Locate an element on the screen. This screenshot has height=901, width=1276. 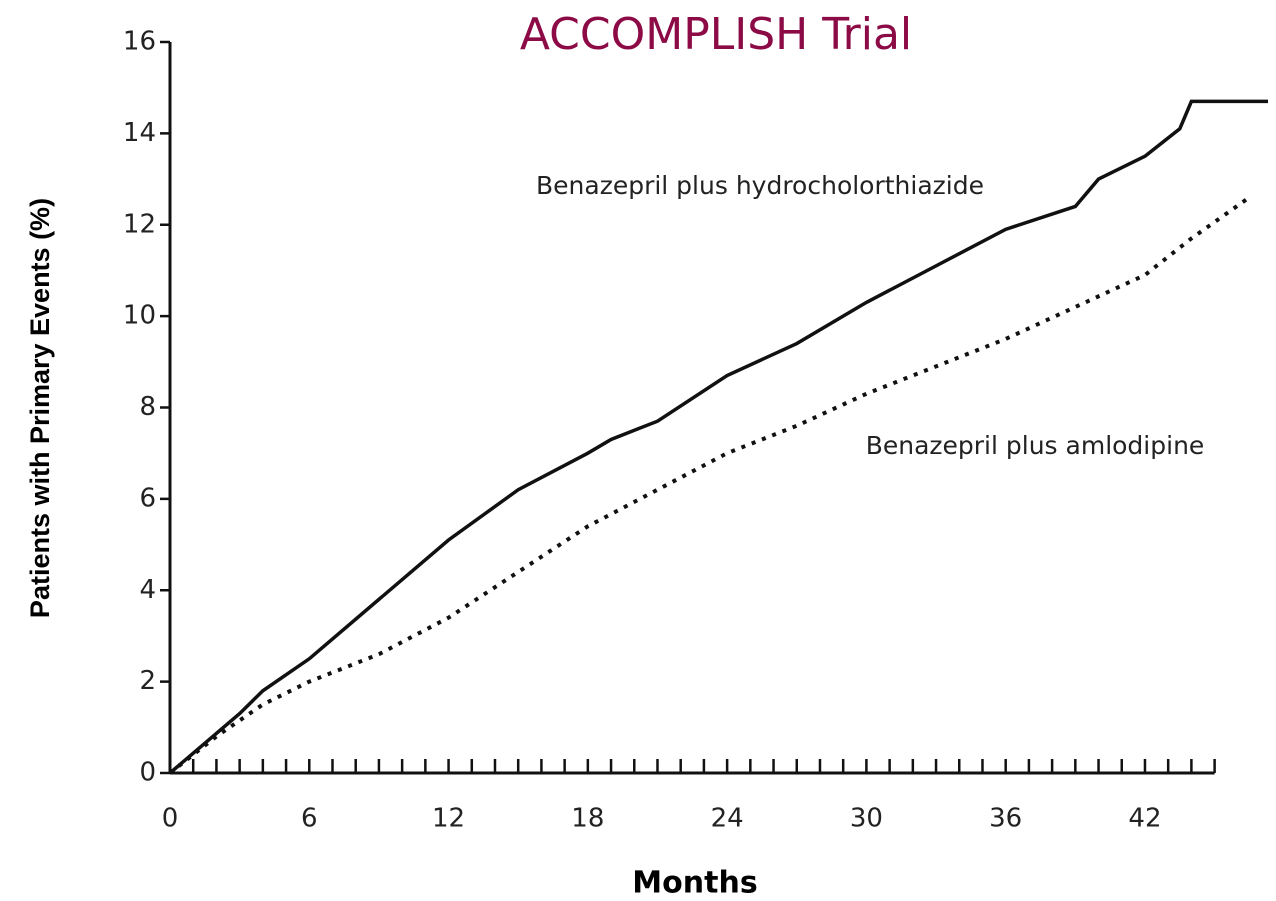
x-axis-label: Months is located at coordinates (694, 883).